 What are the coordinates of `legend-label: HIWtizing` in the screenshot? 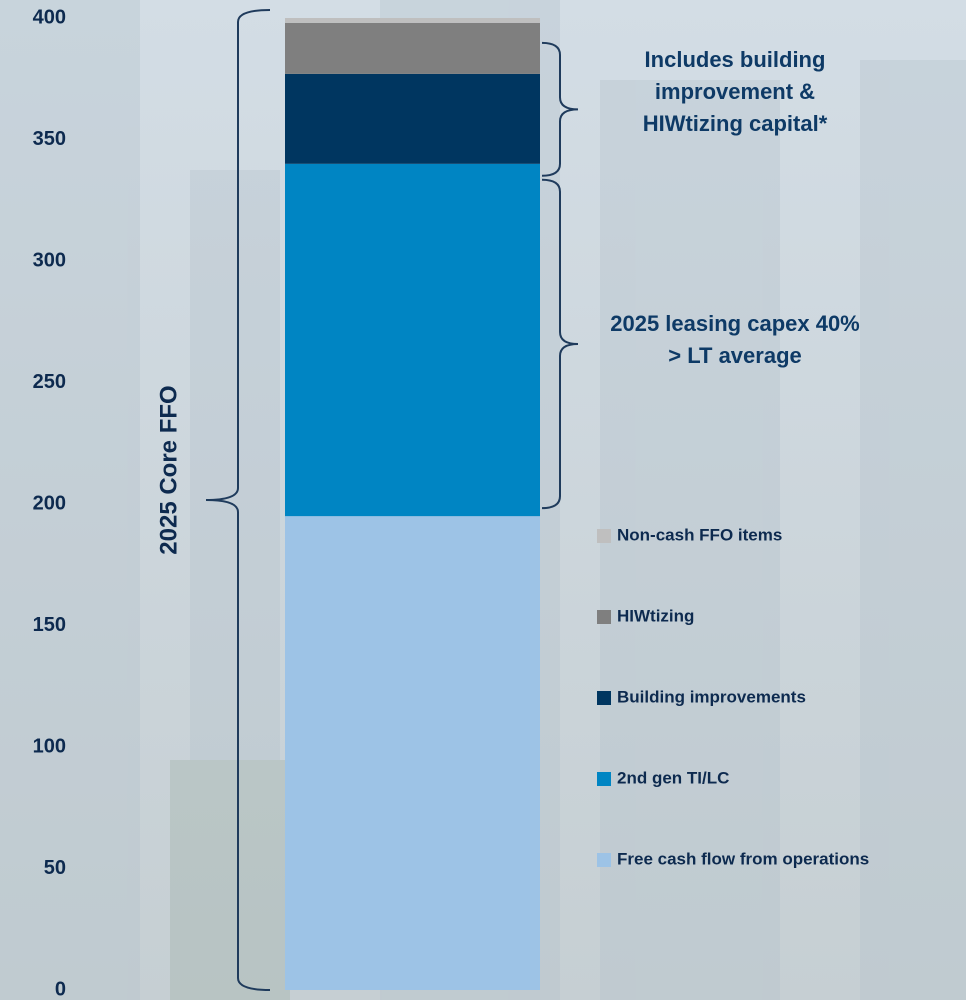 It's located at (655, 615).